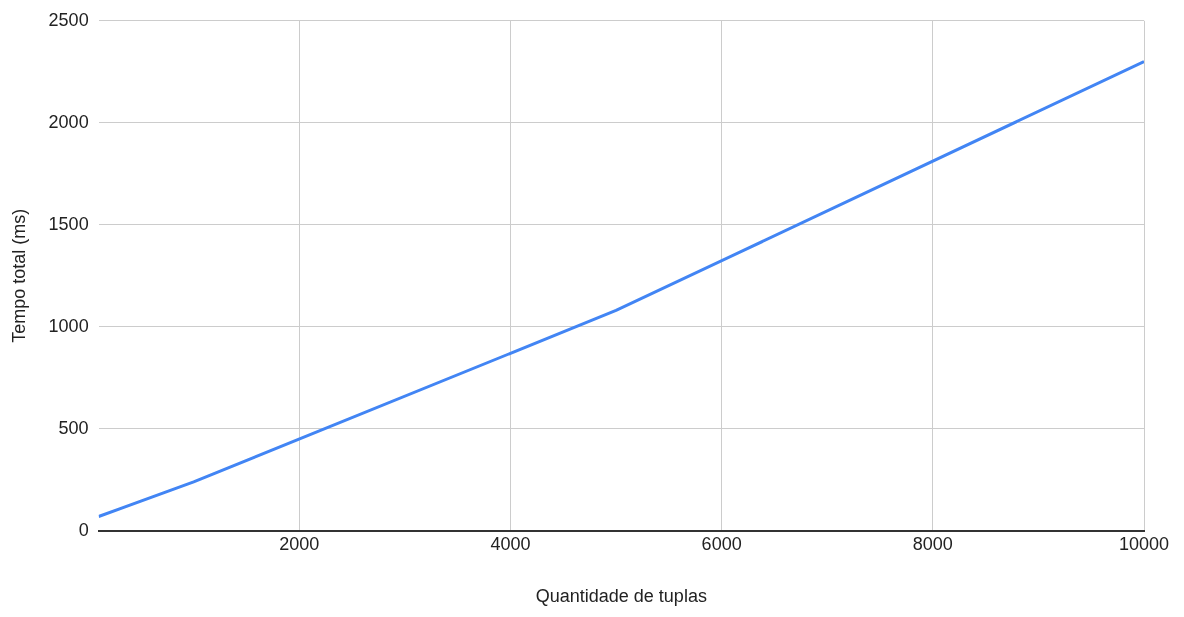 Image resolution: width=1184 pixels, height=617 pixels. What do you see at coordinates (68, 121) in the screenshot?
I see `y-tick-label: 2000` at bounding box center [68, 121].